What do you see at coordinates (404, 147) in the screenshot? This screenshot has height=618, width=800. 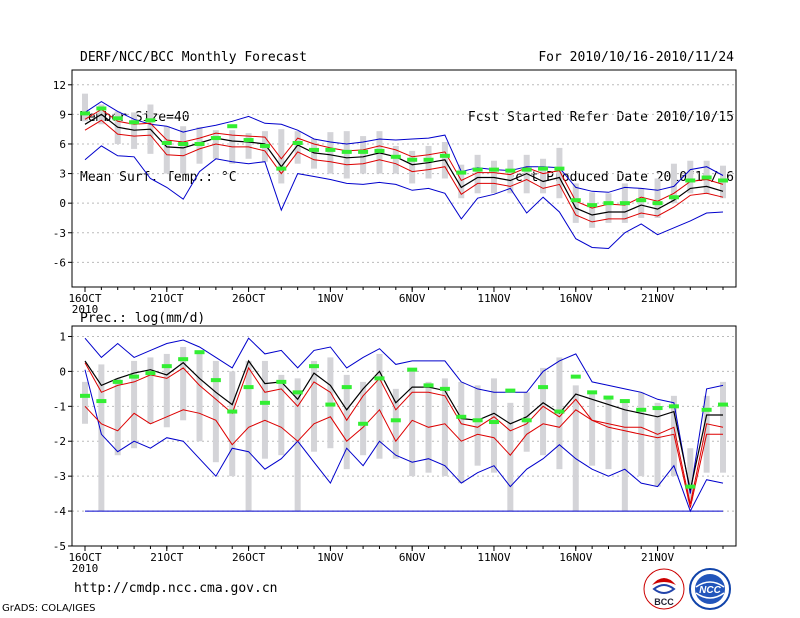 I see `series-max-line` at bounding box center [404, 147].